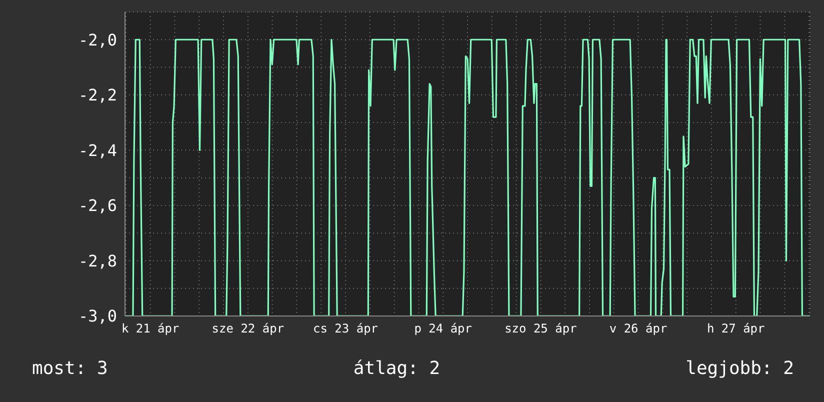 The image size is (824, 402). Describe the element at coordinates (740, 368) in the screenshot. I see `text: legjobb: 2` at that location.